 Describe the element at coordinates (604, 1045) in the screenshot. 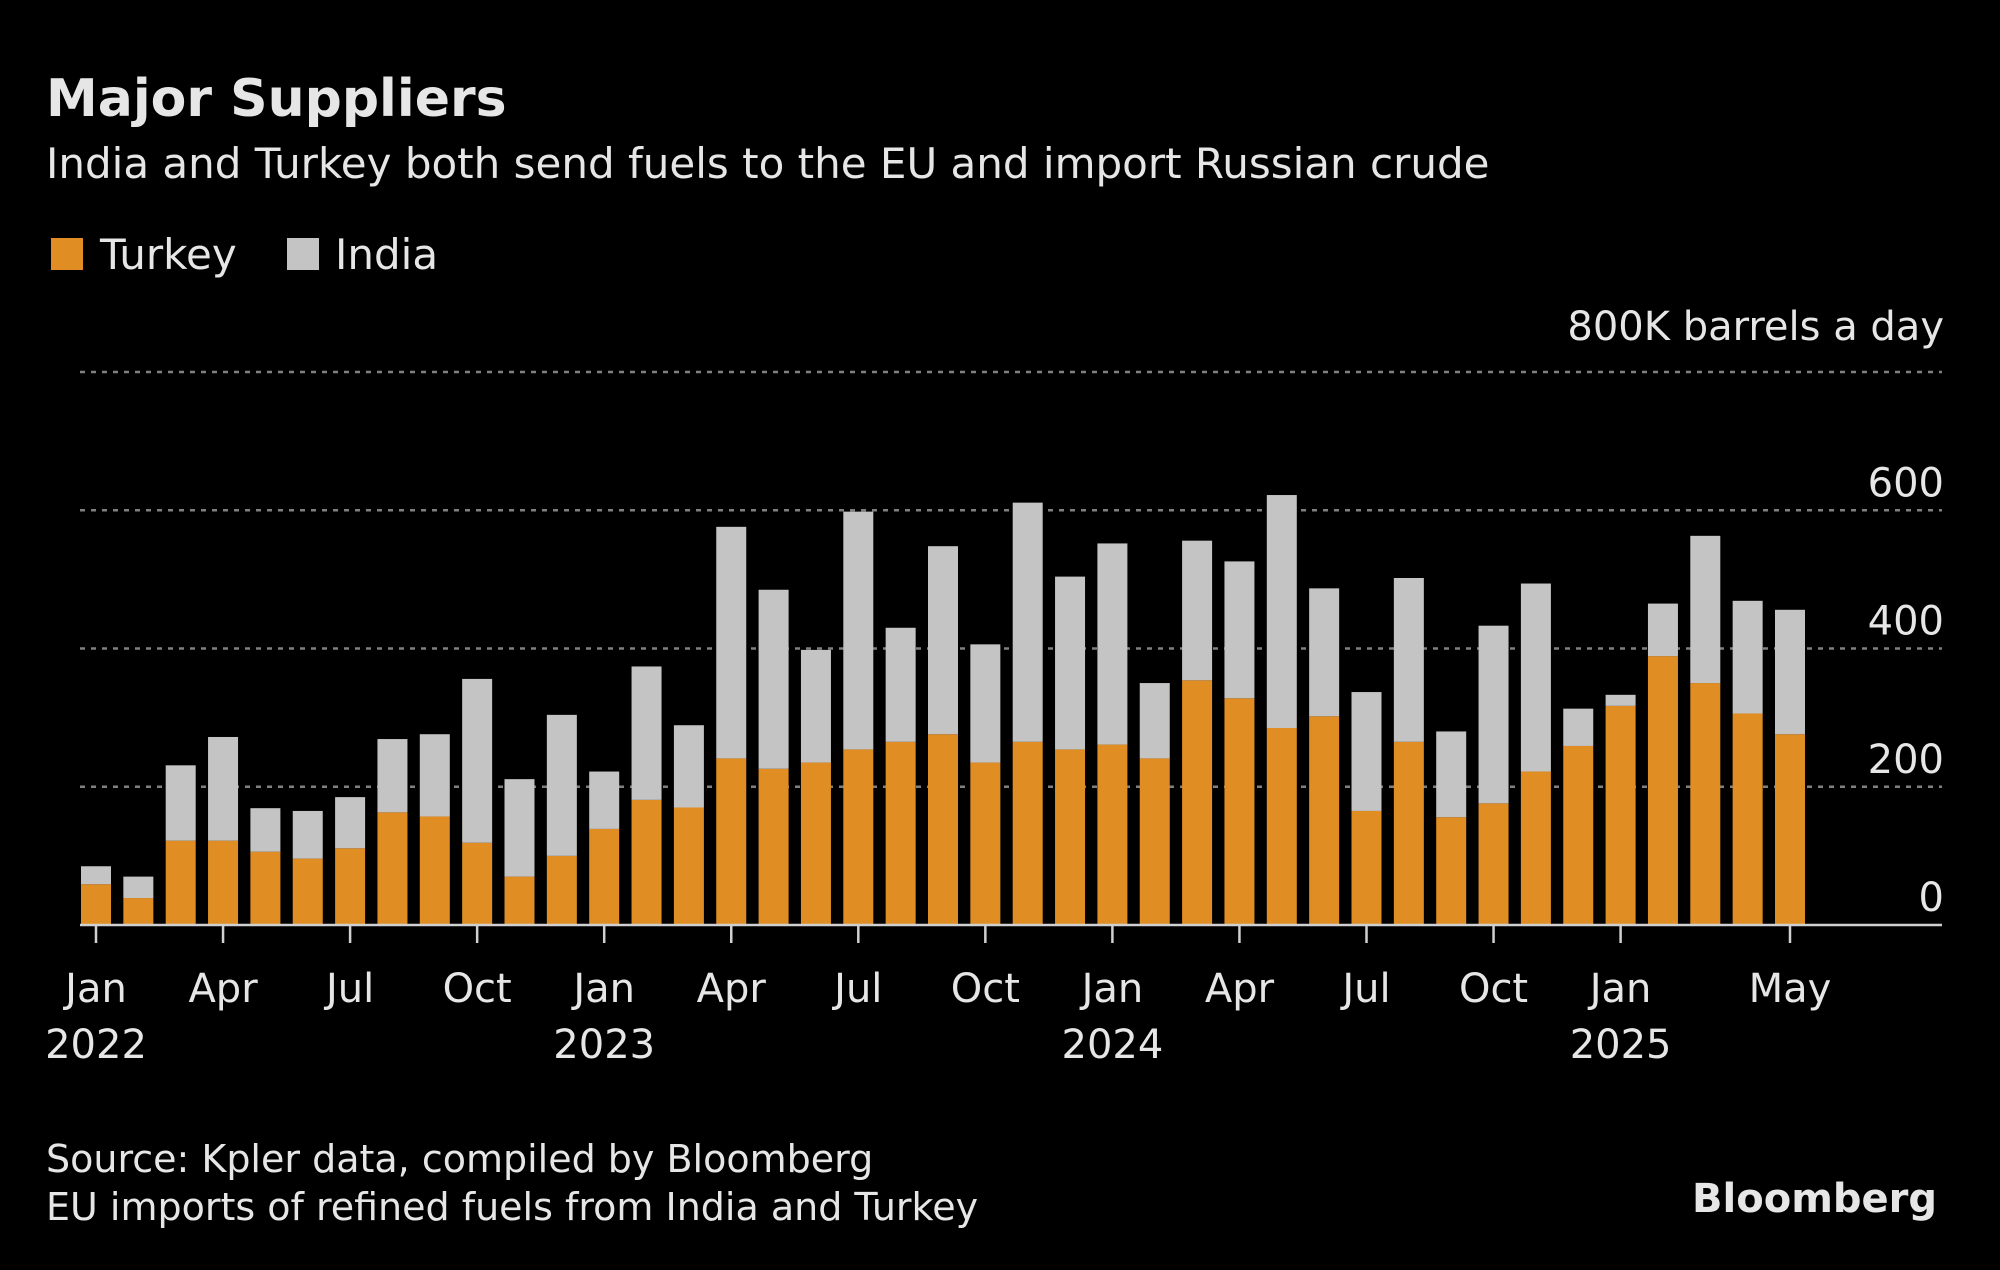

I see `x-tick-year-label: 2023` at that location.